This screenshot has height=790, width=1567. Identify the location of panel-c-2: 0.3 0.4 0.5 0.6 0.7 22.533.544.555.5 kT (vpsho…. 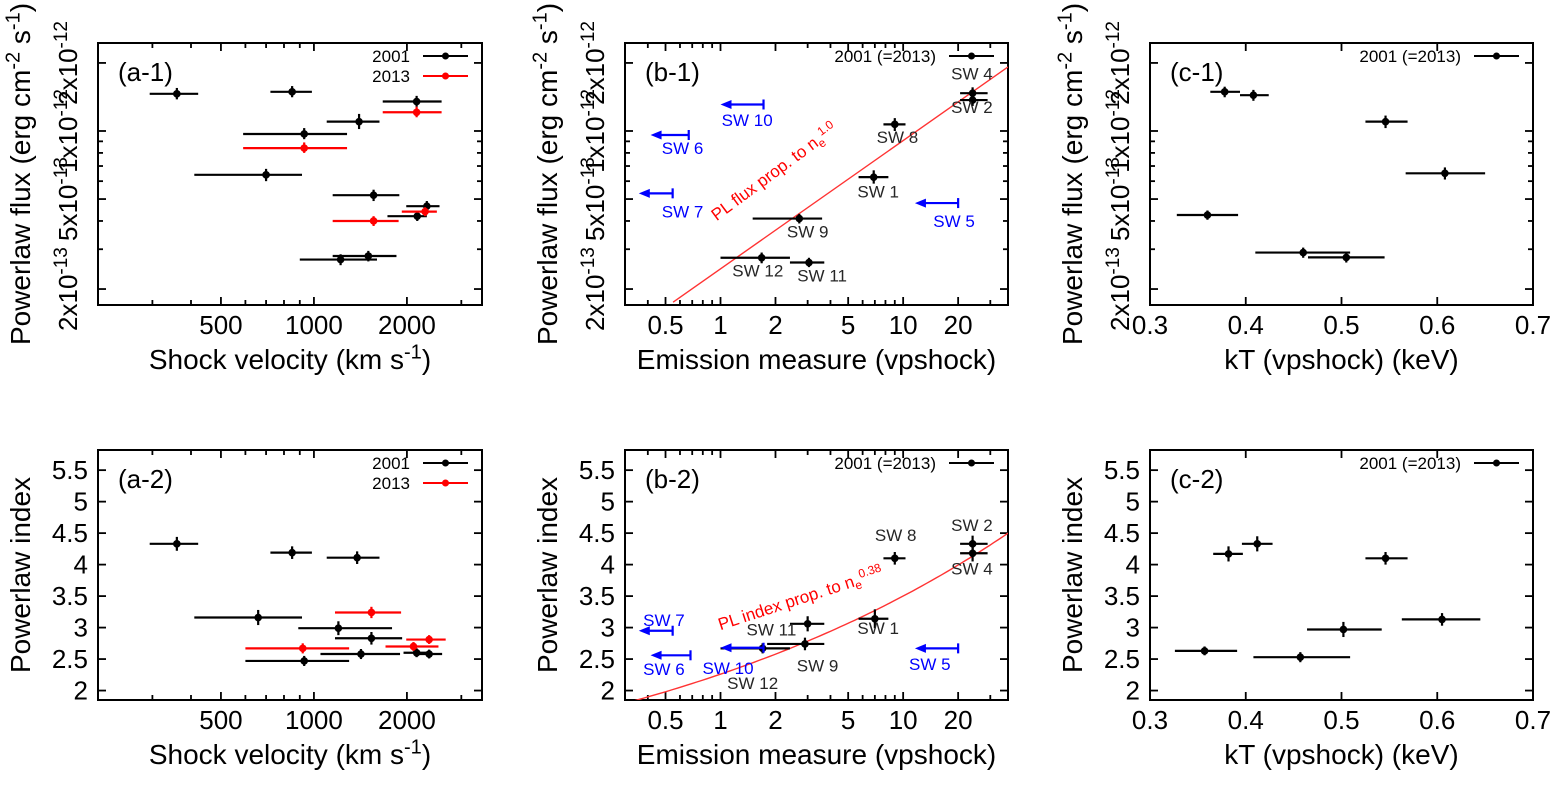
(1304, 609).